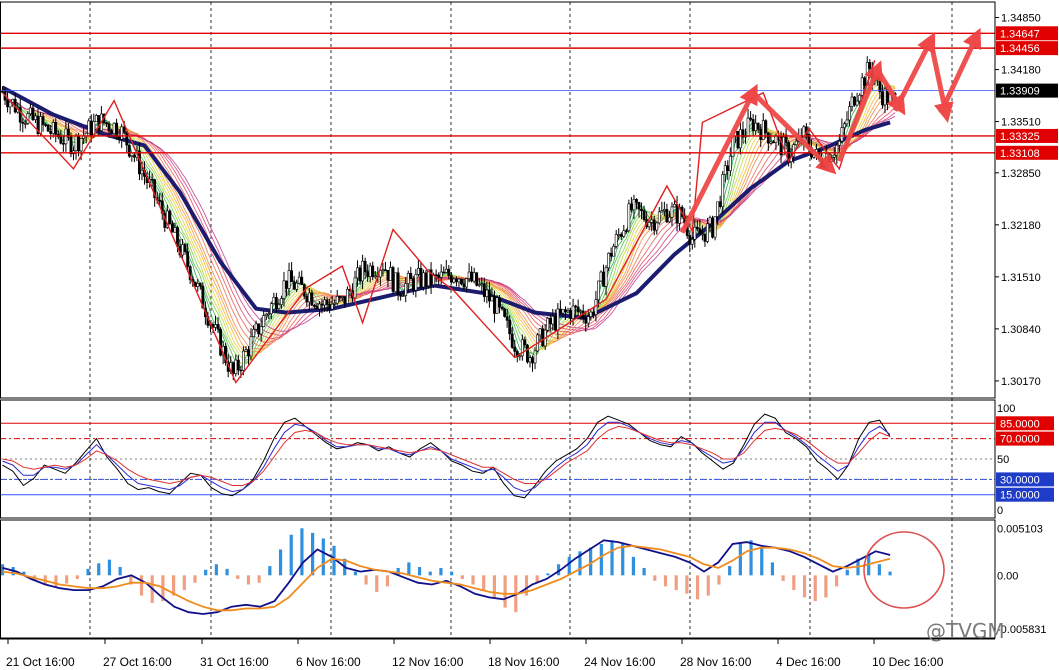 The height and width of the screenshot is (670, 1059). What do you see at coordinates (808, 662) in the screenshot?
I see `x-tick-label: 4 Dec 16:00` at bounding box center [808, 662].